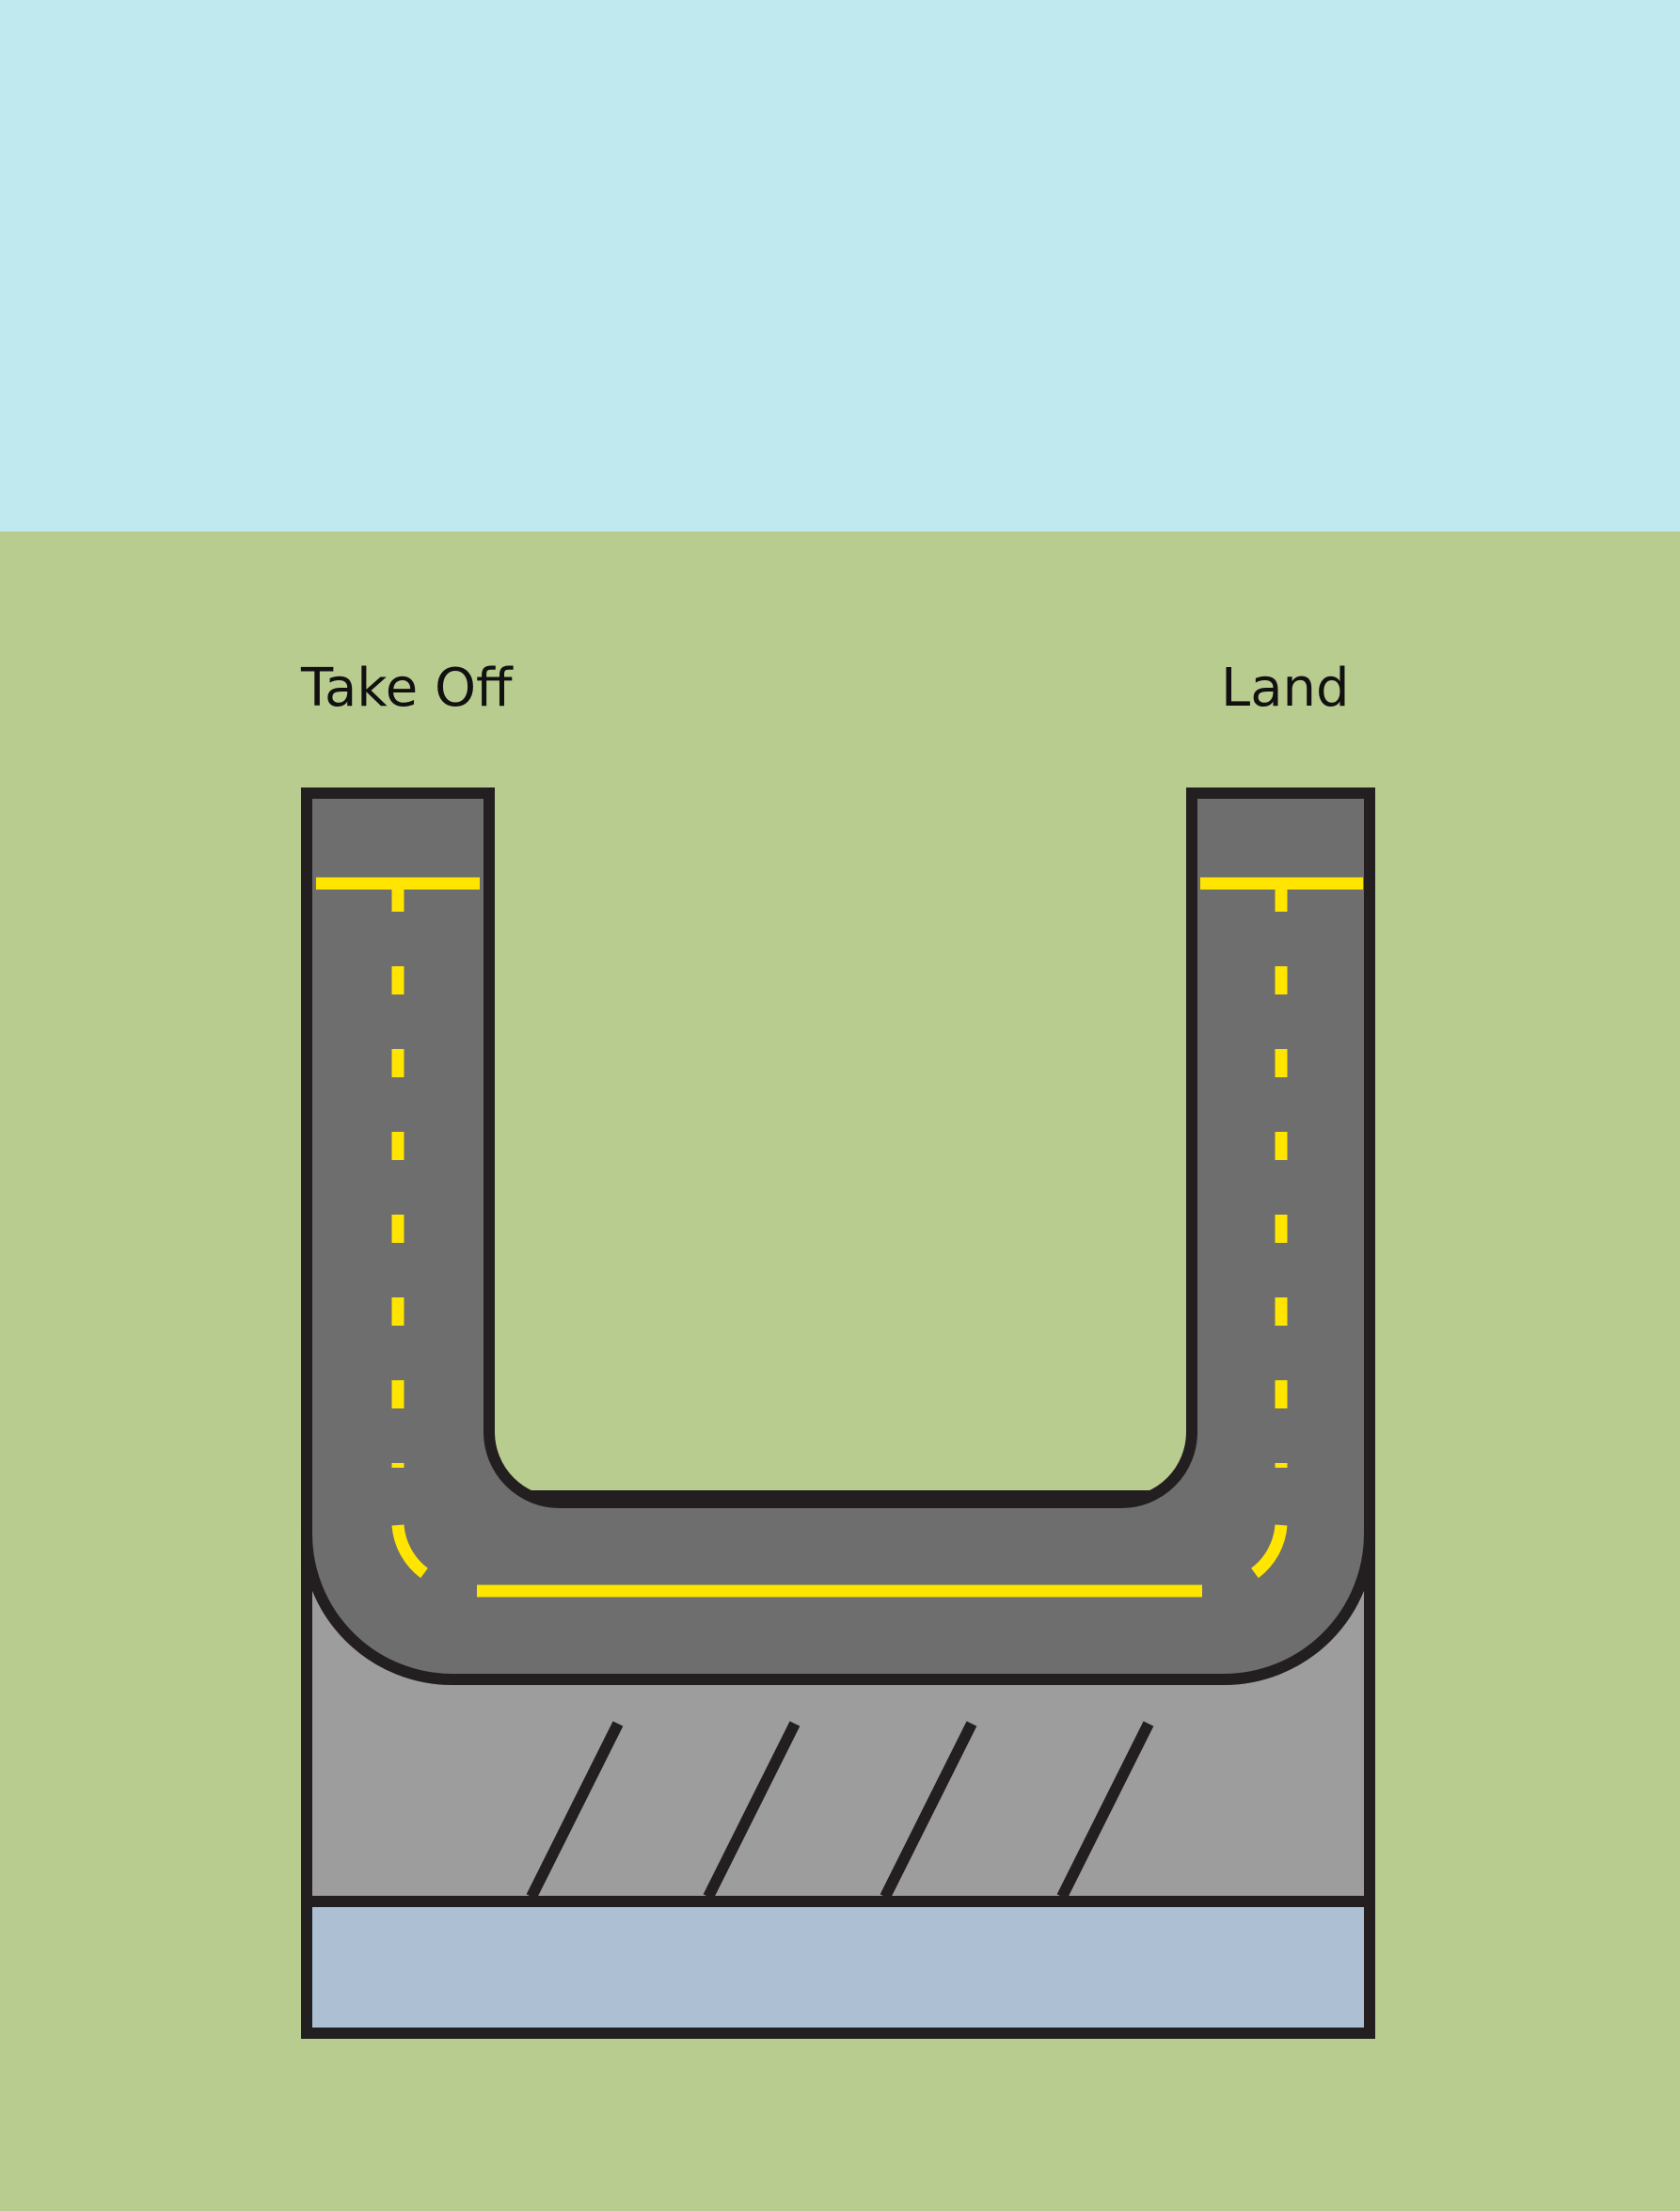 The height and width of the screenshot is (2211, 1680). Describe the element at coordinates (410, 1551) in the screenshot. I see `takeoff-turn-marking` at that location.